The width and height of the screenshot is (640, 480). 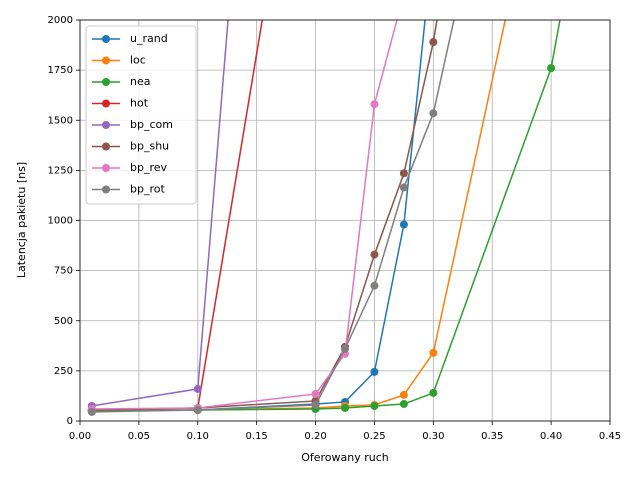 What do you see at coordinates (551, 436) in the screenshot?
I see `x-tick-label: 0.40` at bounding box center [551, 436].